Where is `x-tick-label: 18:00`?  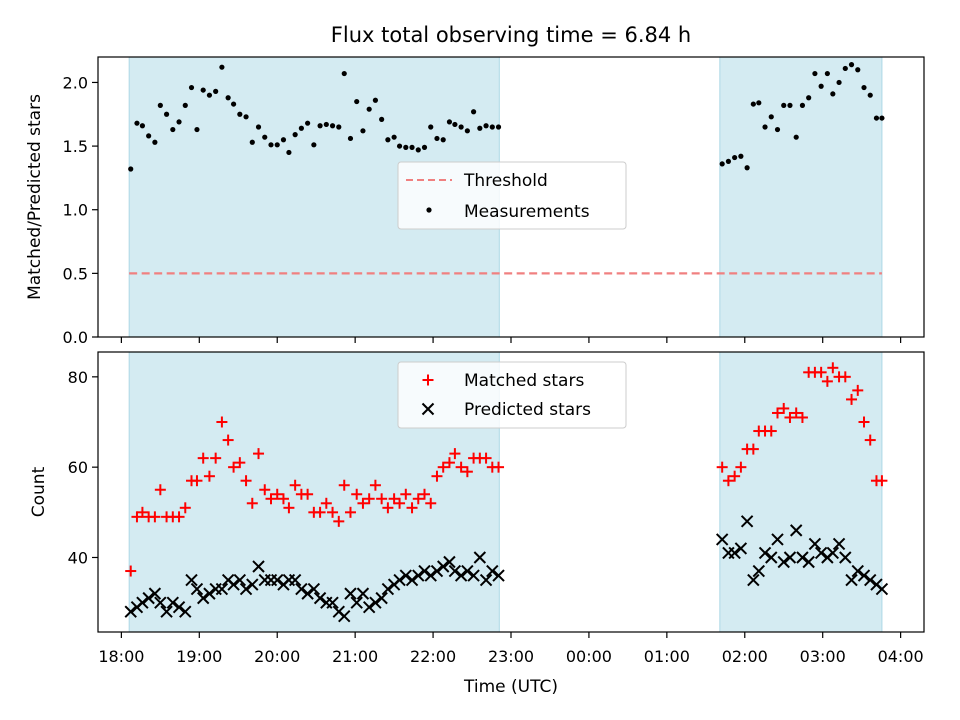
x-tick-label: 18:00 is located at coordinates (121, 656).